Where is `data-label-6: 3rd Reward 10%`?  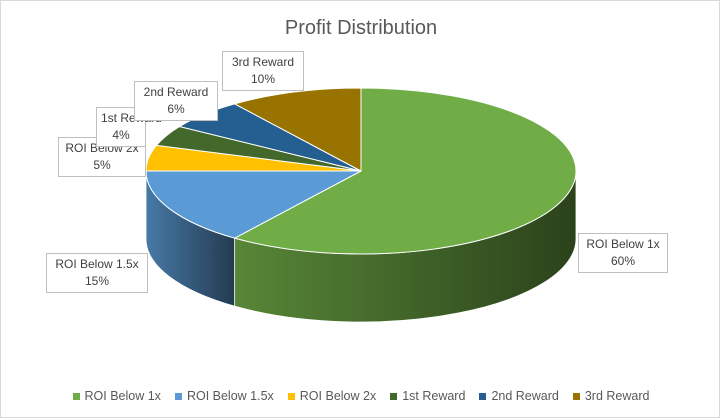
data-label-6: 3rd Reward 10% is located at coordinates (263, 71).